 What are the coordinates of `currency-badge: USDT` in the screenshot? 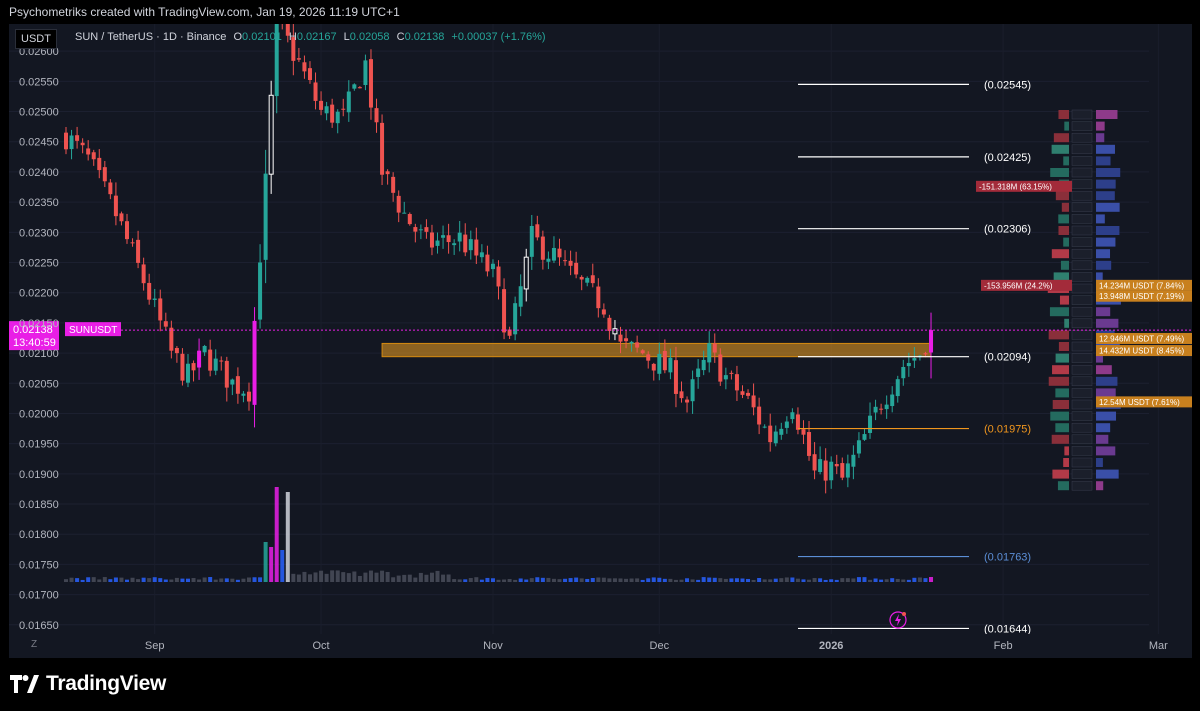 It's located at (36, 39).